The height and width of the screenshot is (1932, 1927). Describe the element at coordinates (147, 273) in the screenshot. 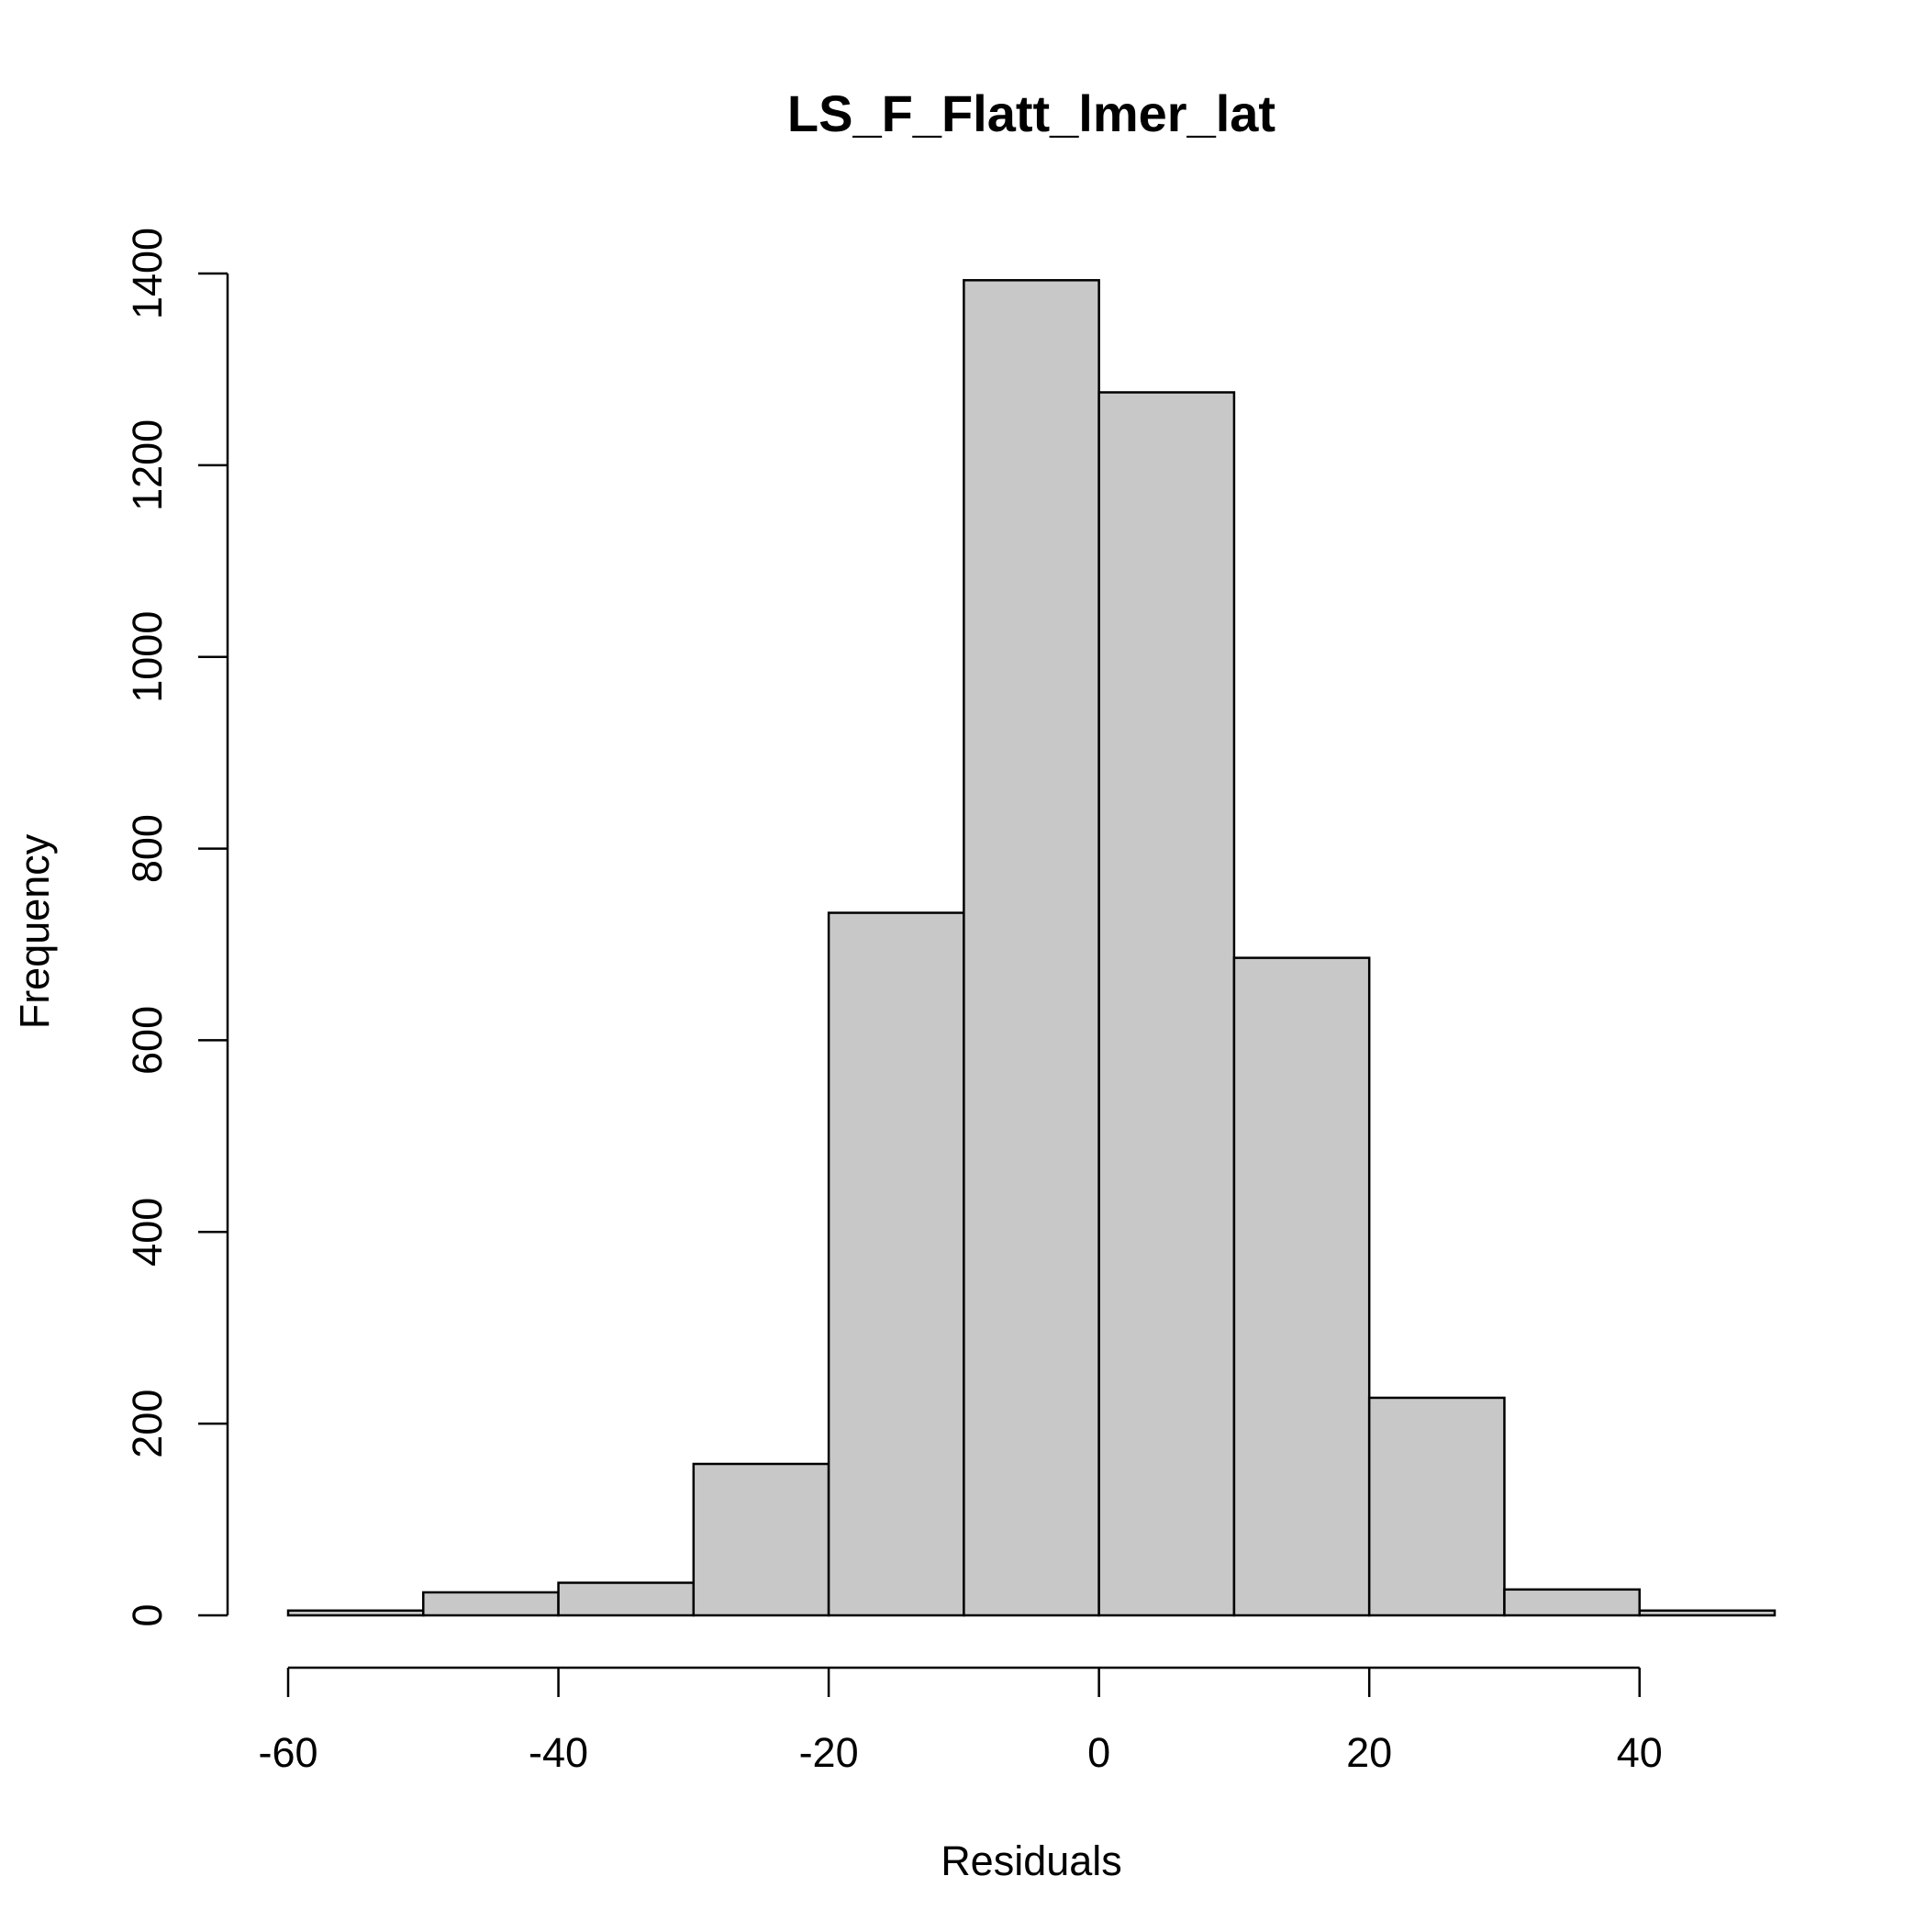

I see `y-tick-label: 1400` at that location.